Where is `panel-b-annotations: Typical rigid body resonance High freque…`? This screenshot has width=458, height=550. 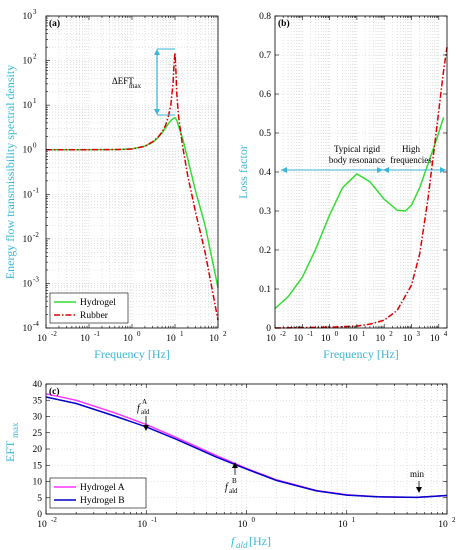
panel-b-annotations: Typical rigid body resonance High freque… is located at coordinates (363, 158).